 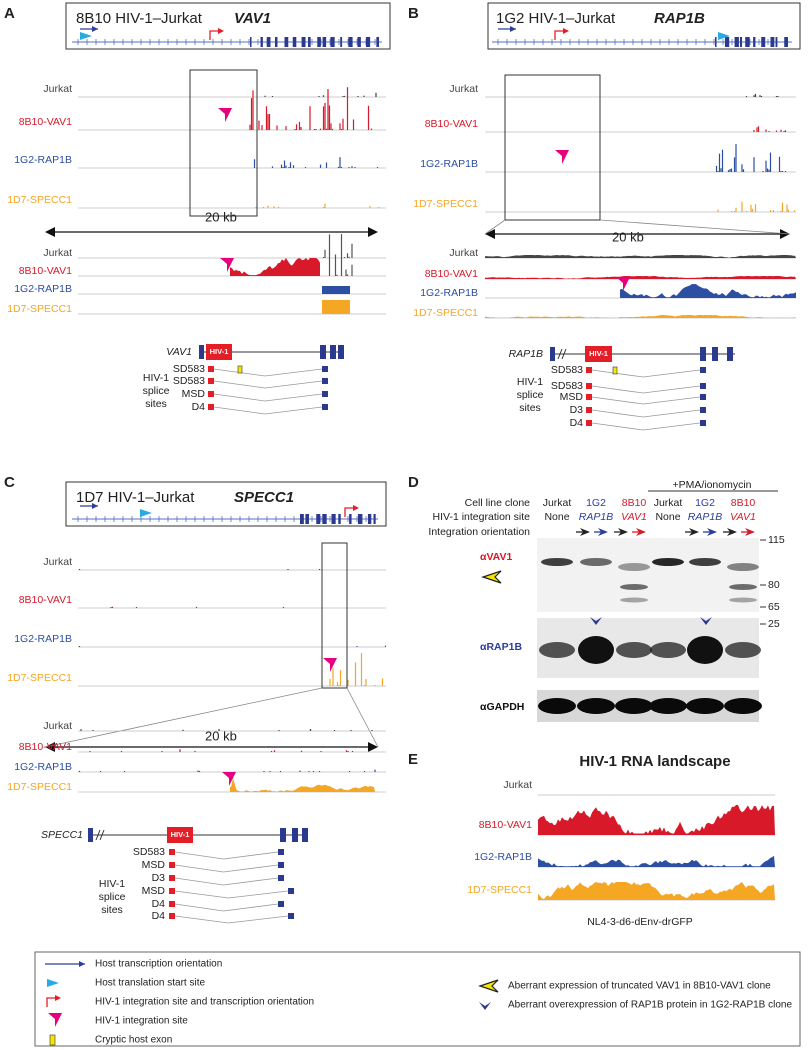 What do you see at coordinates (502, 707) in the screenshot?
I see `antibody: αGAPDH` at bounding box center [502, 707].